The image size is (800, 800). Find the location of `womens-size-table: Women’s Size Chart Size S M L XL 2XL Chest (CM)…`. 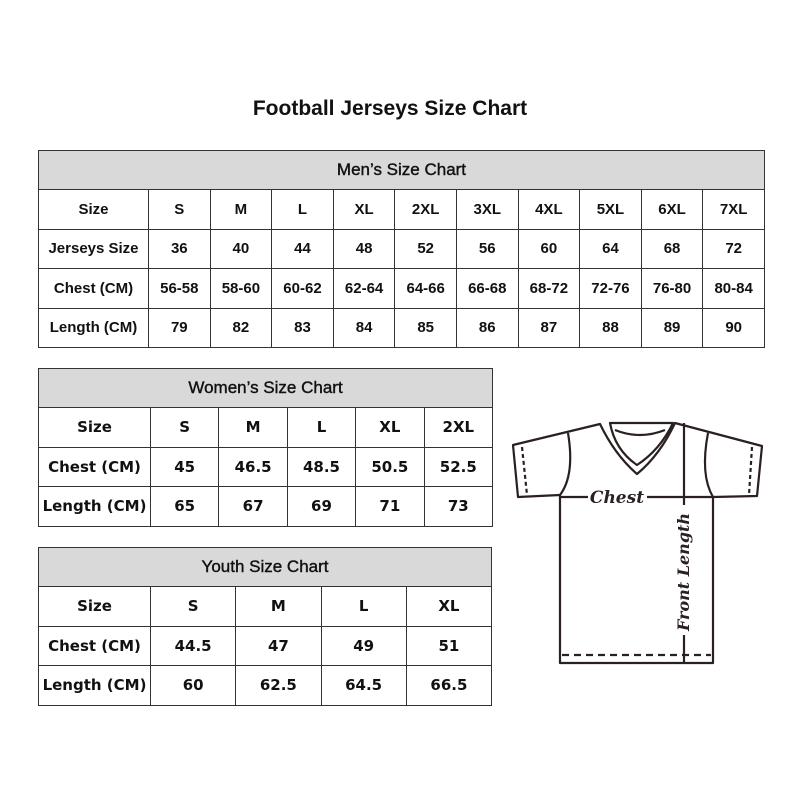

womens-size-table: Women’s Size Chart Size S M L XL 2XL Chest (CM)… is located at coordinates (265, 447).